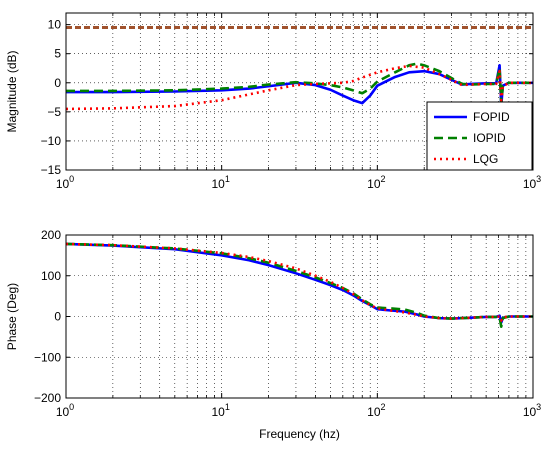 The width and height of the screenshot is (550, 449). What do you see at coordinates (485, 159) in the screenshot?
I see `legend-label-lqg: LQG` at bounding box center [485, 159].